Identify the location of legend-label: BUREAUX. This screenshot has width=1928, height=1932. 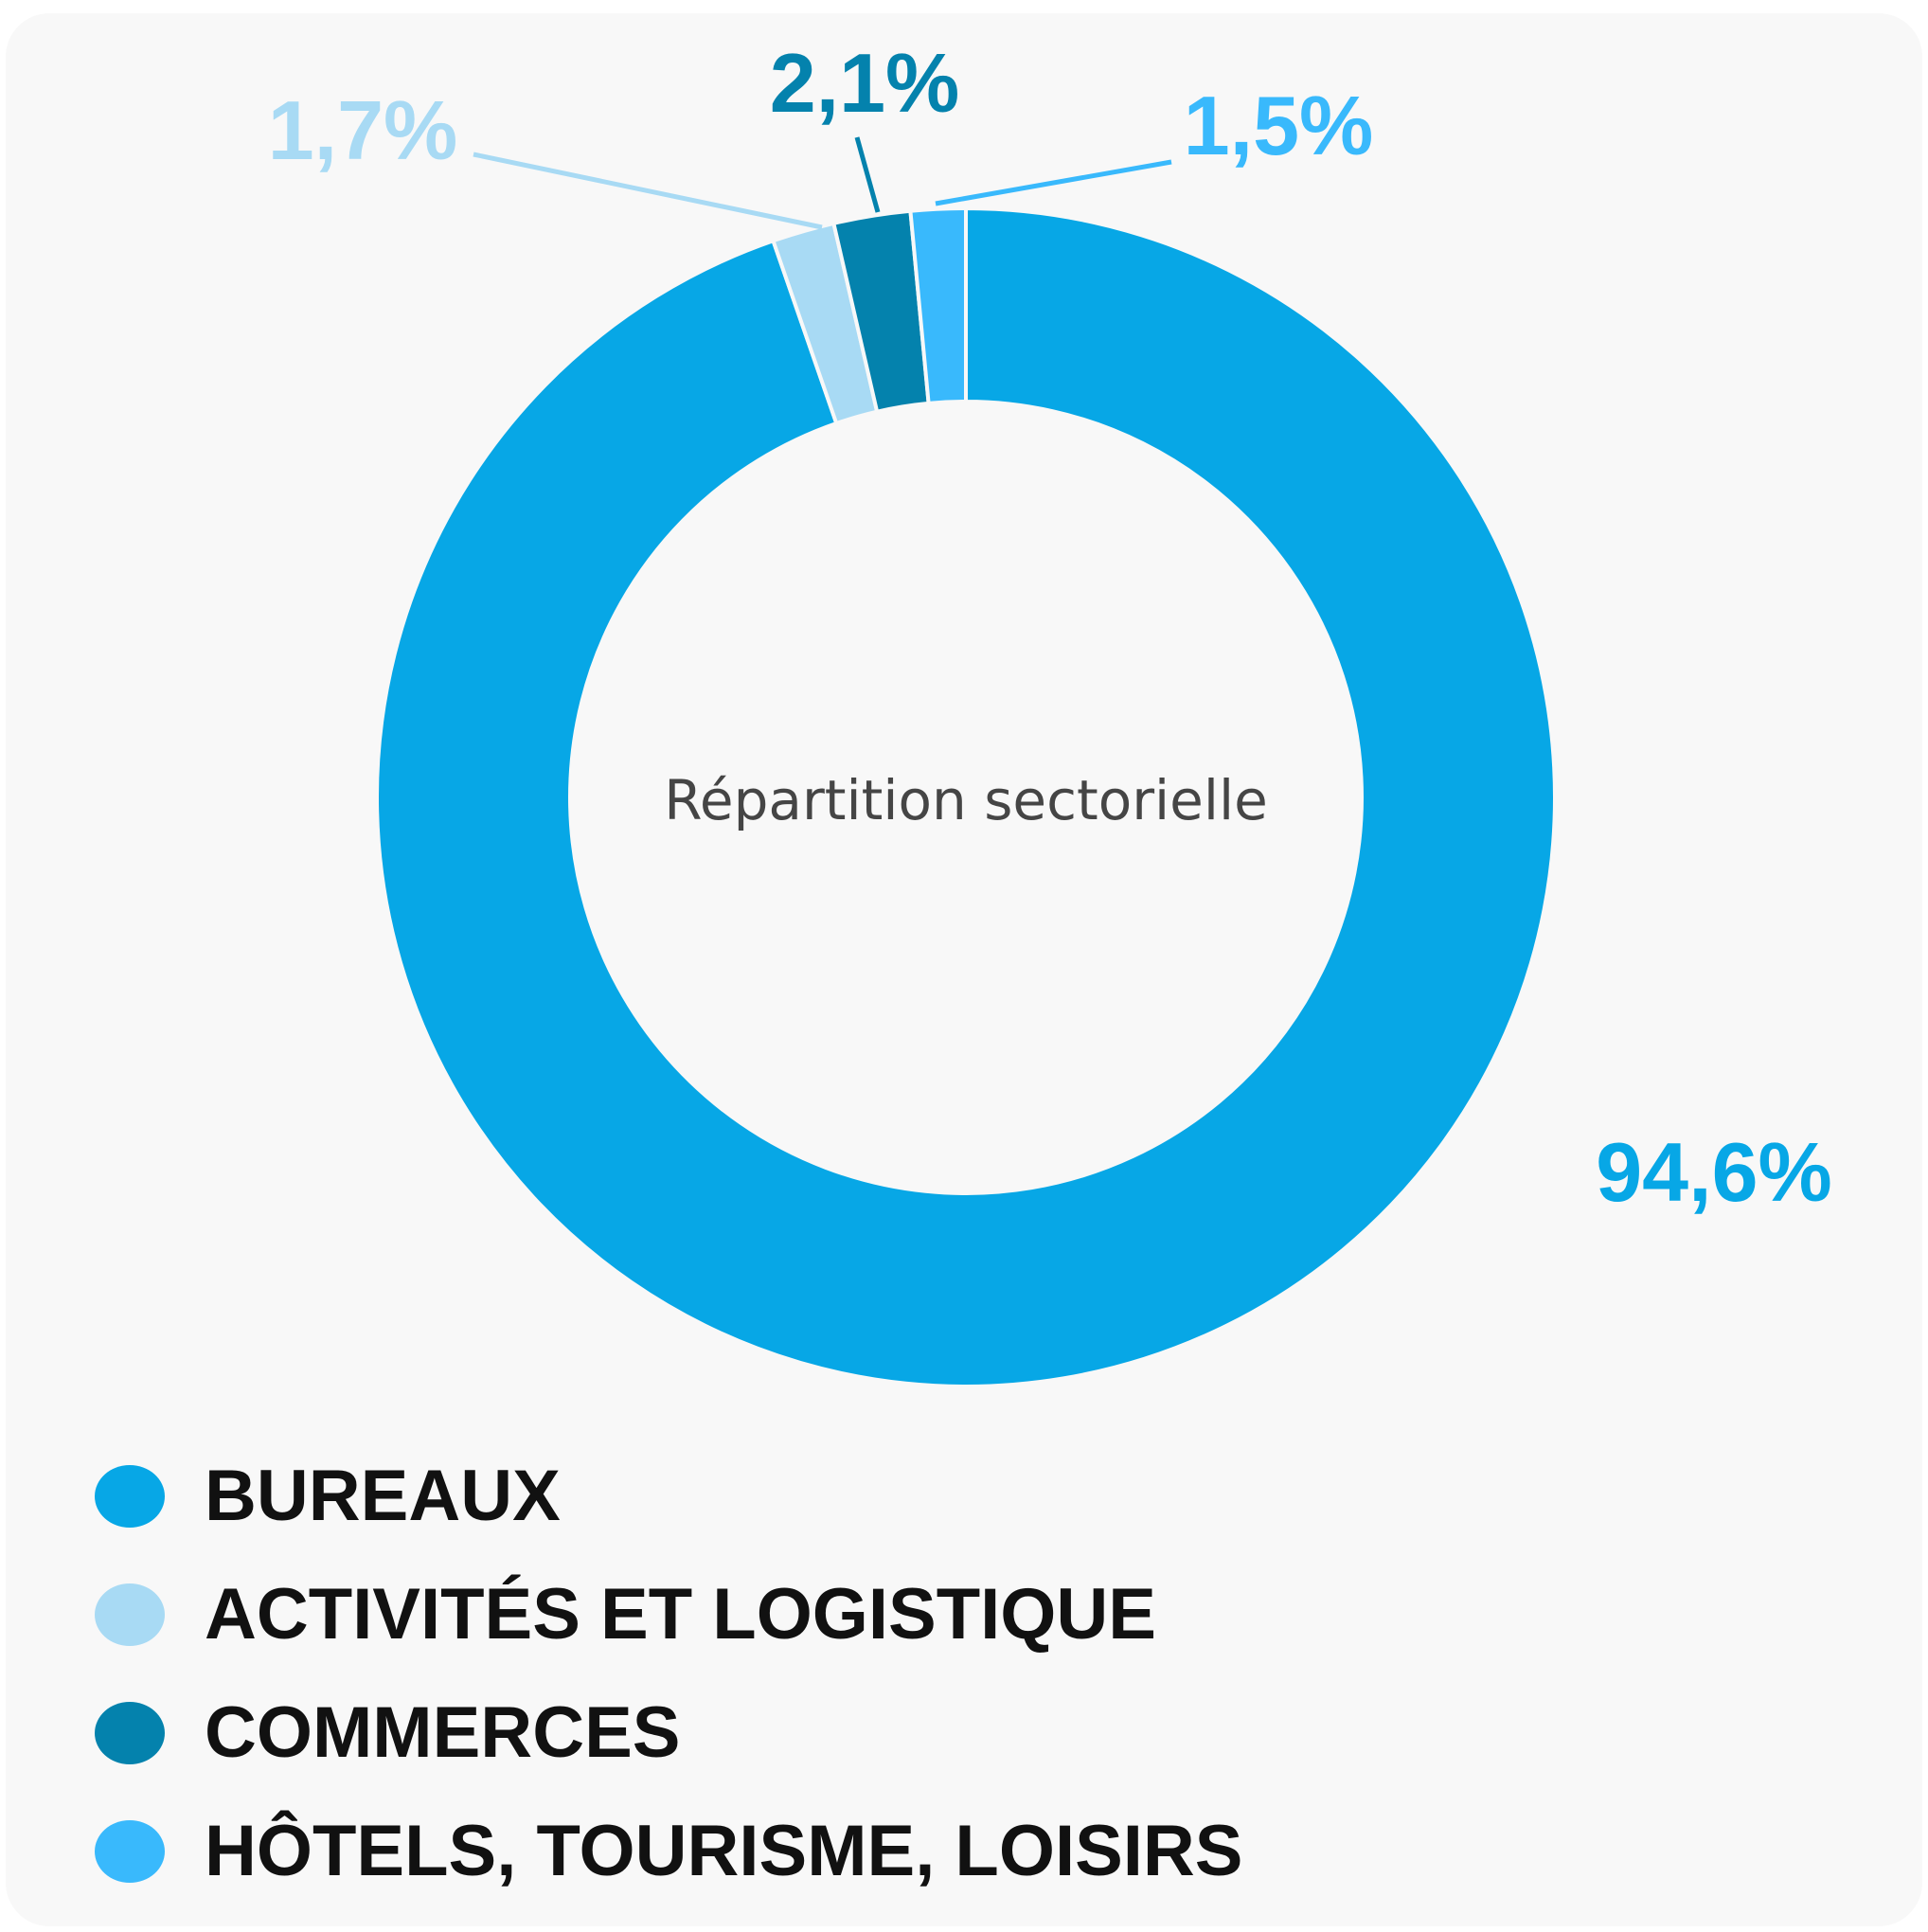
(383, 1496).